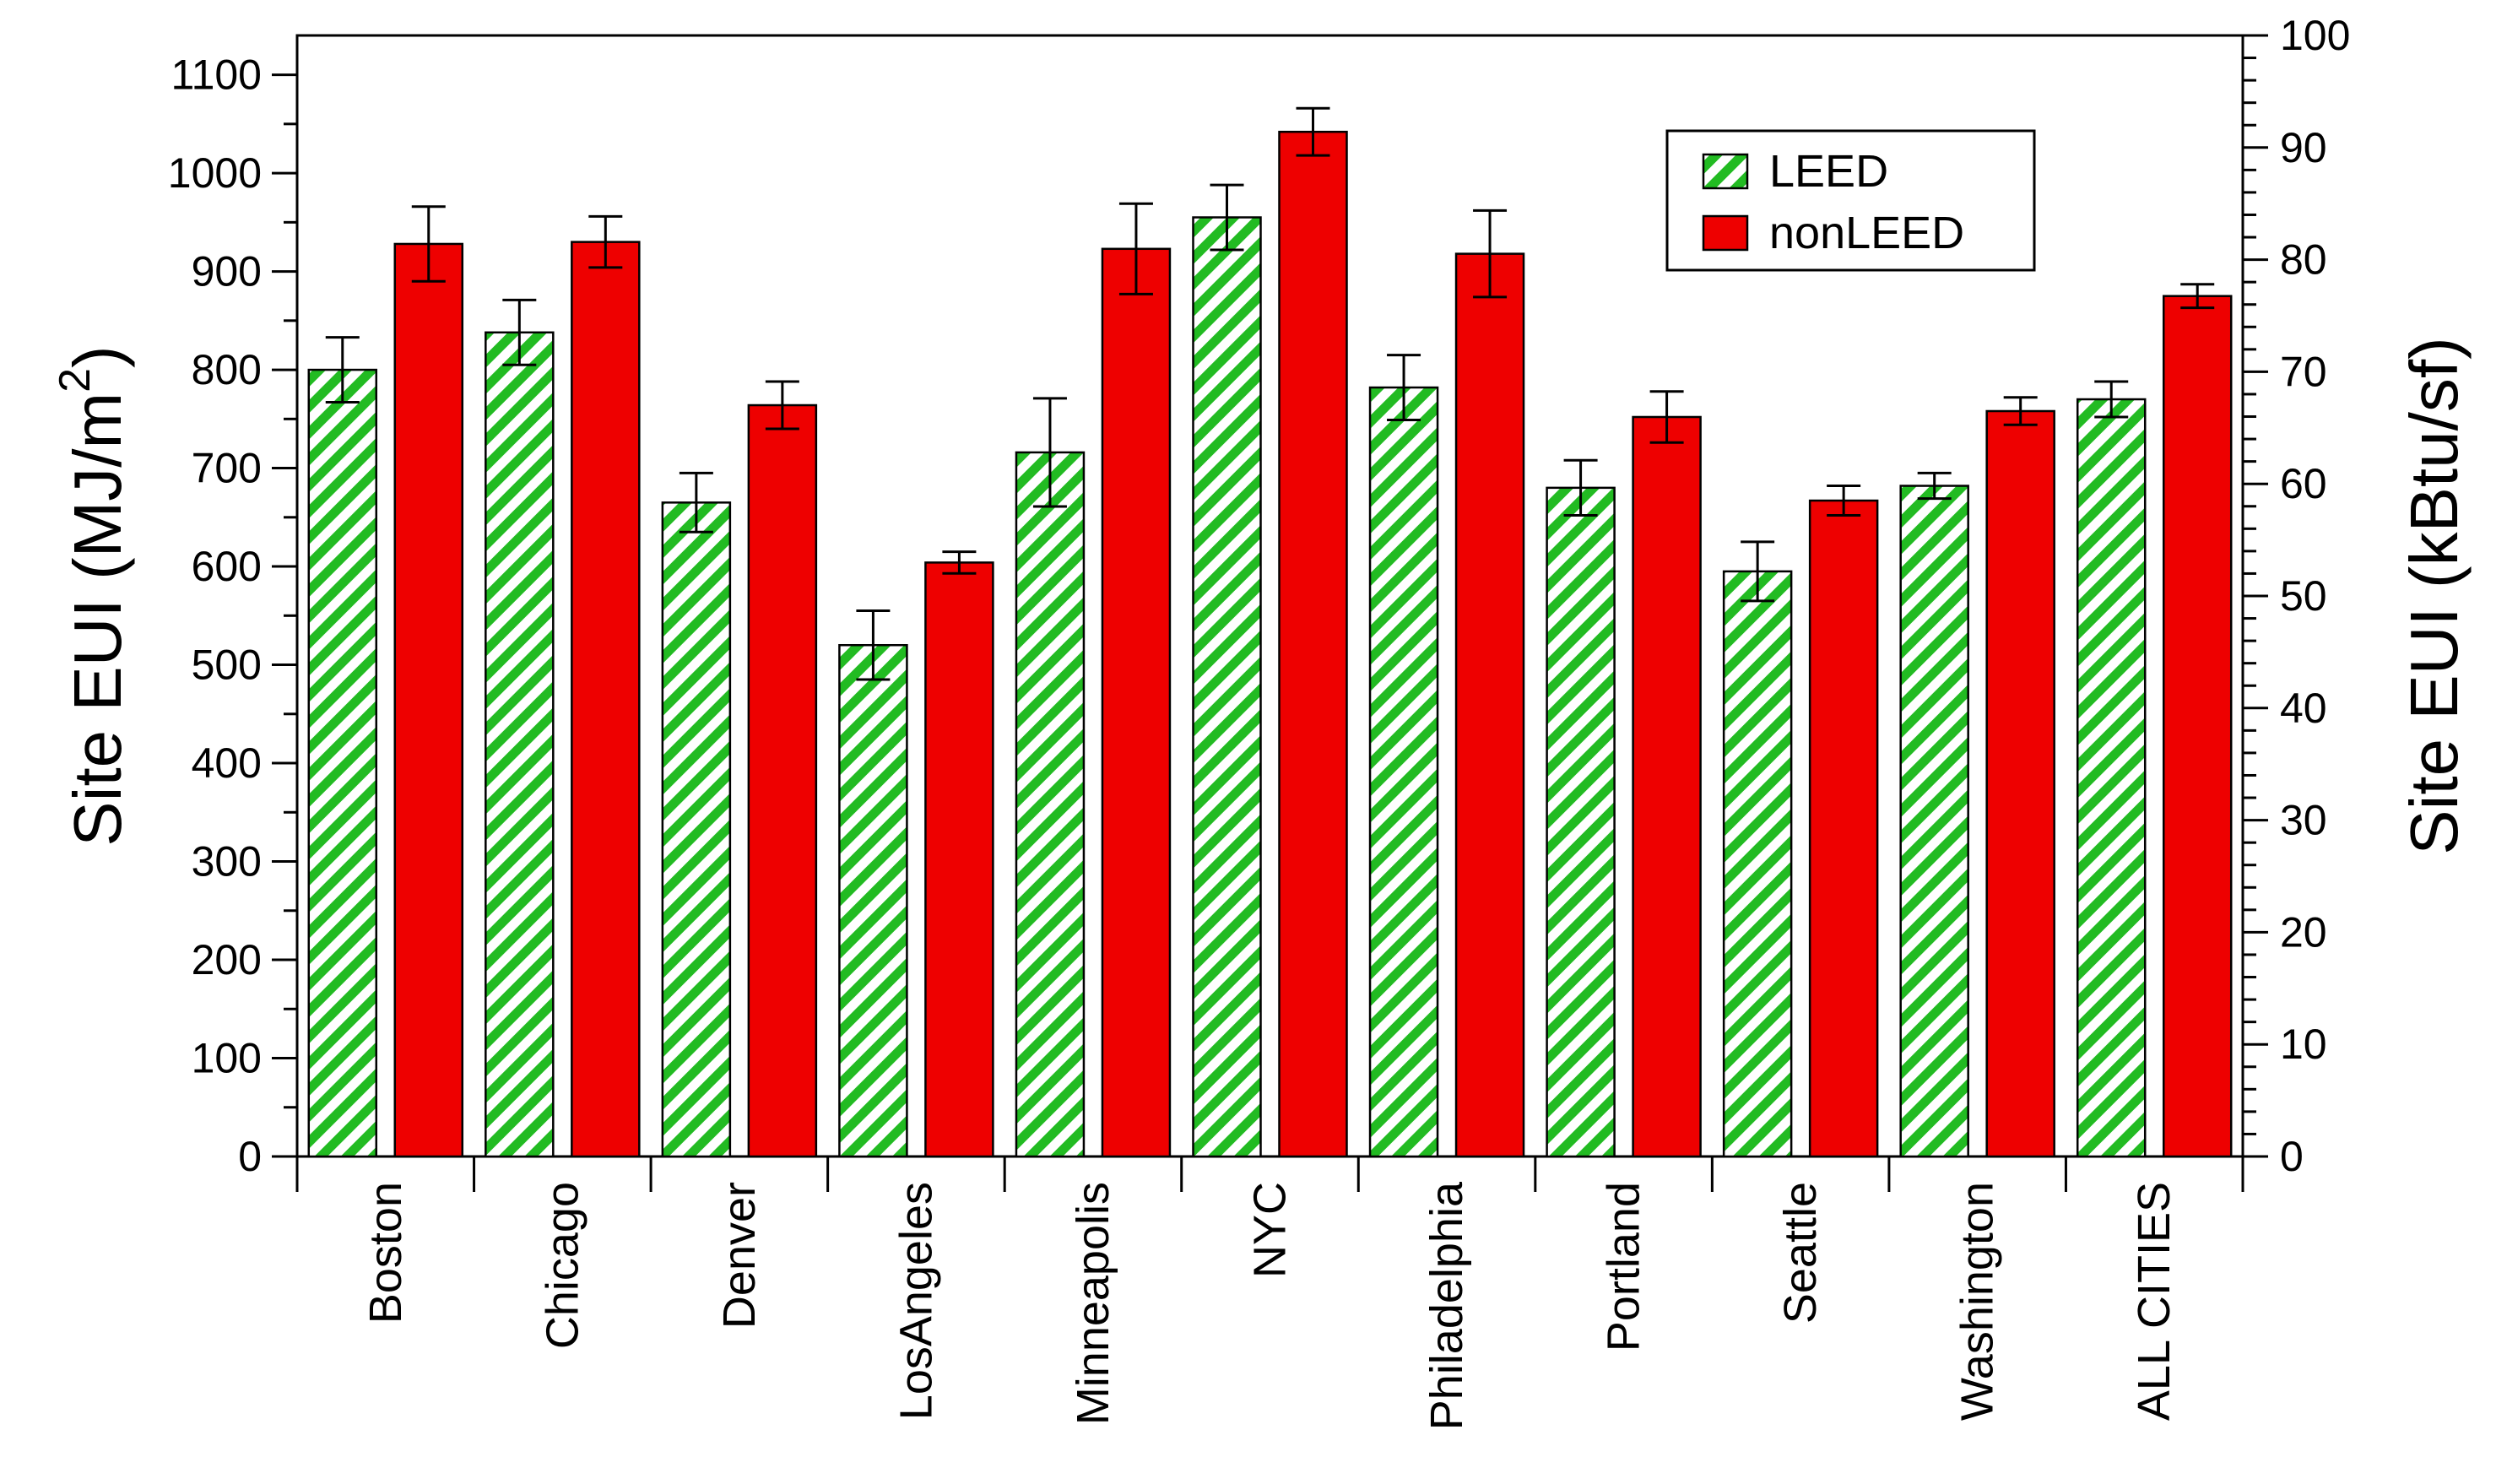  What do you see at coordinates (740, 1255) in the screenshot?
I see `x-tick-label: Denver` at bounding box center [740, 1255].